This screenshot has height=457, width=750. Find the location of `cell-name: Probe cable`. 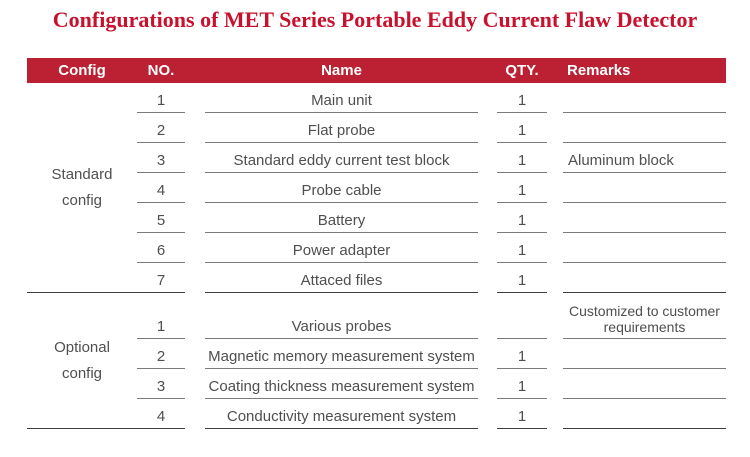

cell-name: Probe cable is located at coordinates (341, 188).